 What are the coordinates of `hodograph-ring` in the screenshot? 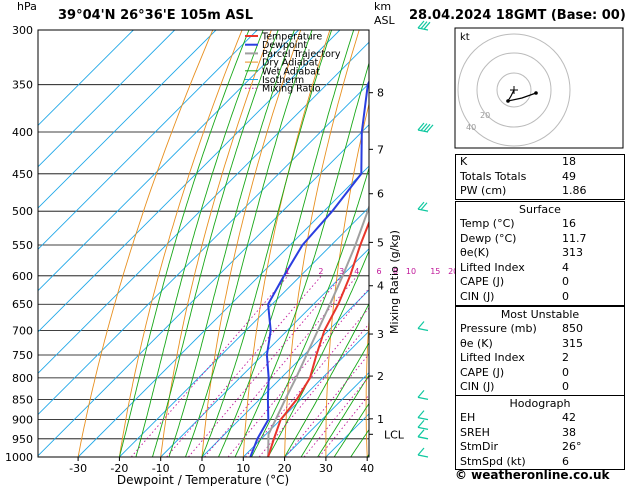 It's located at (514, 90).